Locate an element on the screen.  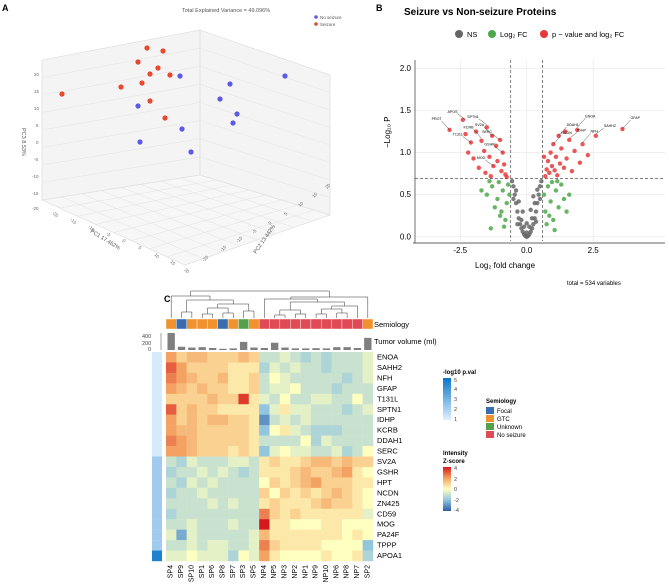
tumor-axis-tick: 400 is located at coordinates (146, 337).